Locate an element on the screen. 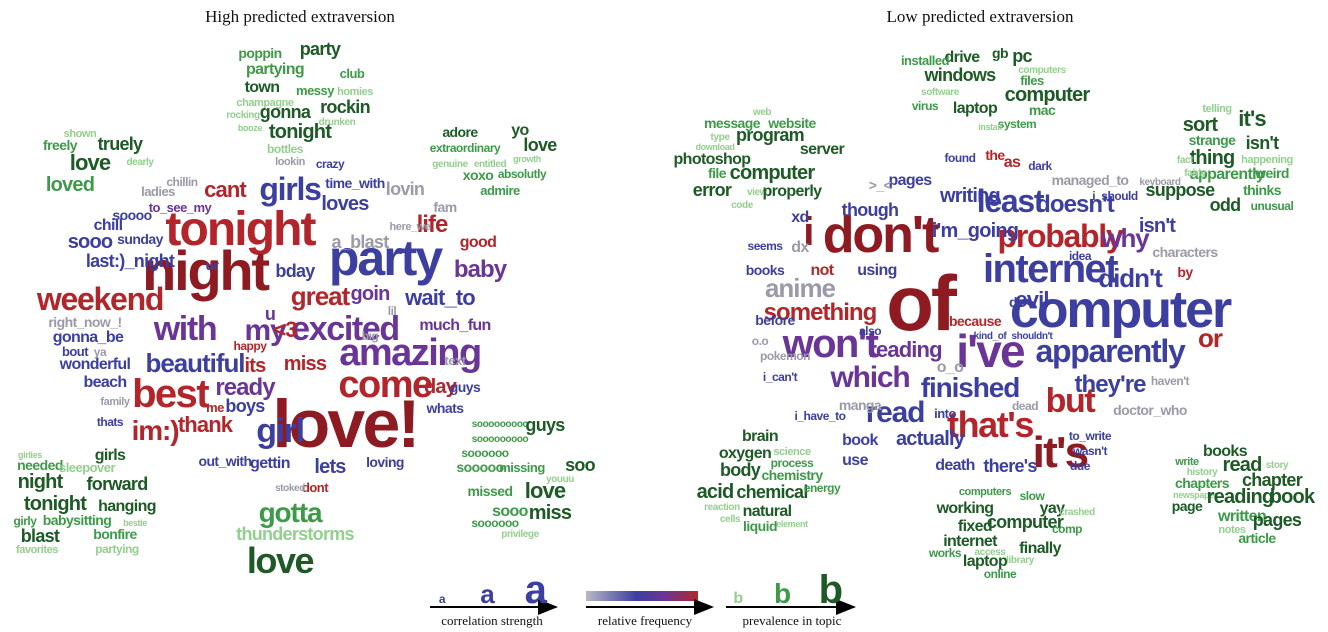 Image resolution: width=1328 pixels, height=632 pixels. word: party is located at coordinates (386, 258).